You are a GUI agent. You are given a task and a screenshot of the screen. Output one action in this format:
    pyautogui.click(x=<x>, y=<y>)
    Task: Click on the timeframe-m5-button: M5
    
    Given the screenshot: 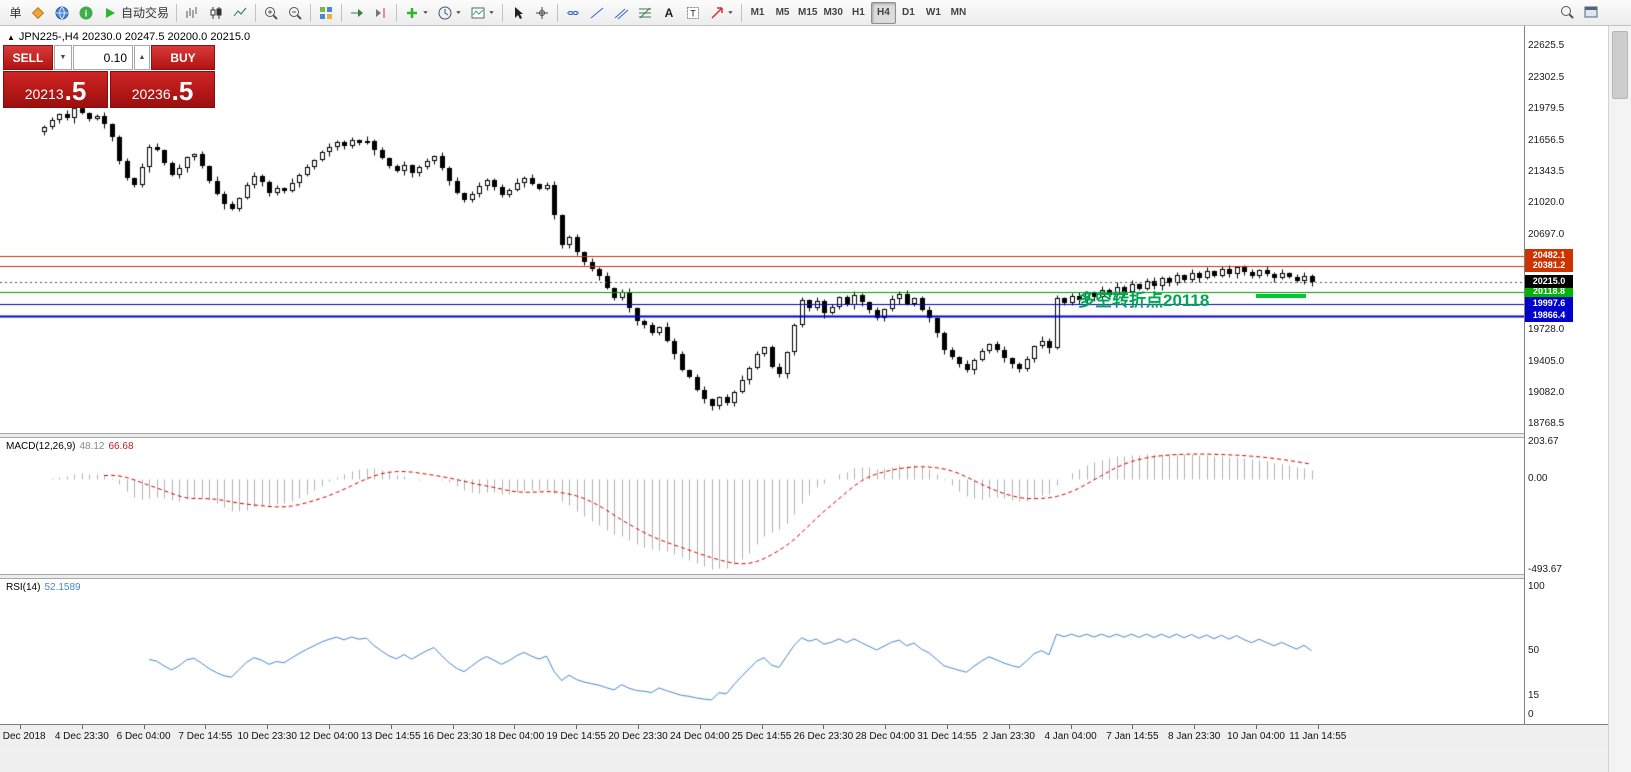 What is the action you would take?
    pyautogui.click(x=782, y=12)
    